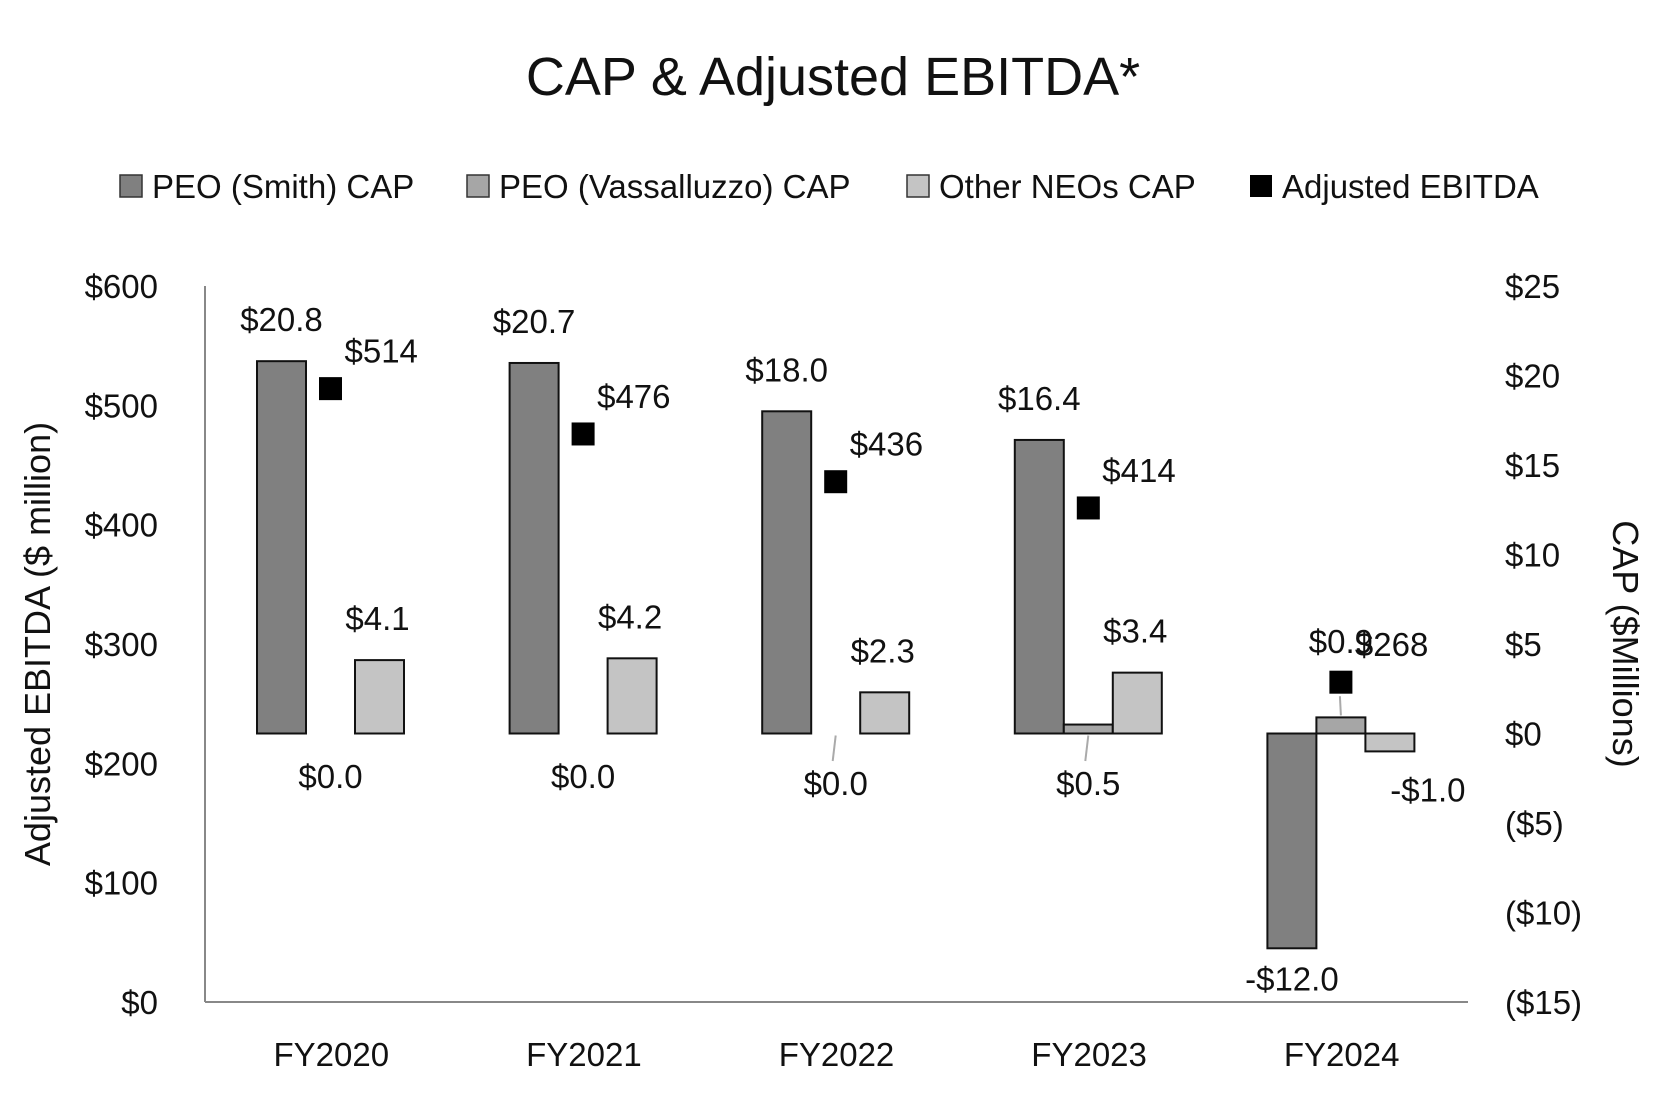 The height and width of the screenshot is (1099, 1666). I want to click on data-label-ebitda: $476, so click(633, 396).